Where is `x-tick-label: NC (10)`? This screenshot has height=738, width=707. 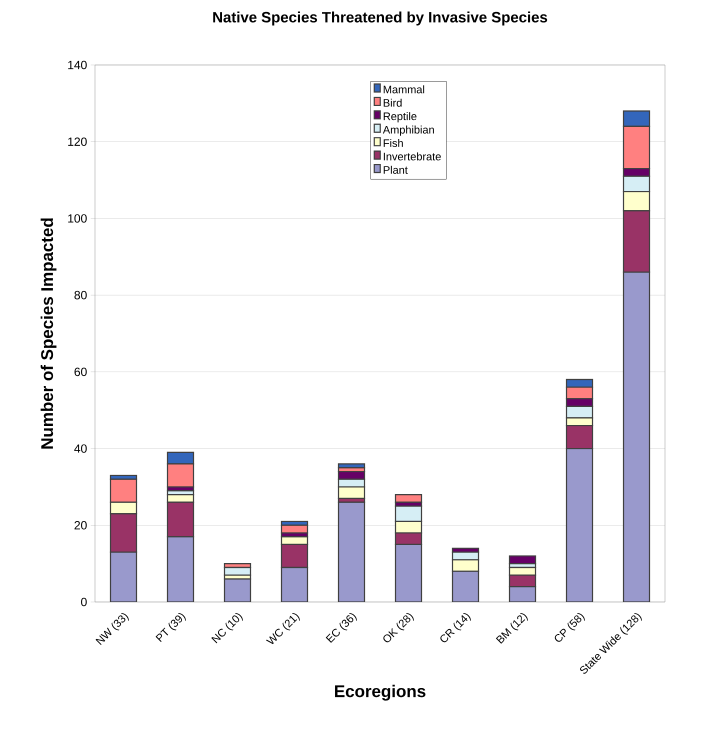
x-tick-label: NC (10) is located at coordinates (227, 628).